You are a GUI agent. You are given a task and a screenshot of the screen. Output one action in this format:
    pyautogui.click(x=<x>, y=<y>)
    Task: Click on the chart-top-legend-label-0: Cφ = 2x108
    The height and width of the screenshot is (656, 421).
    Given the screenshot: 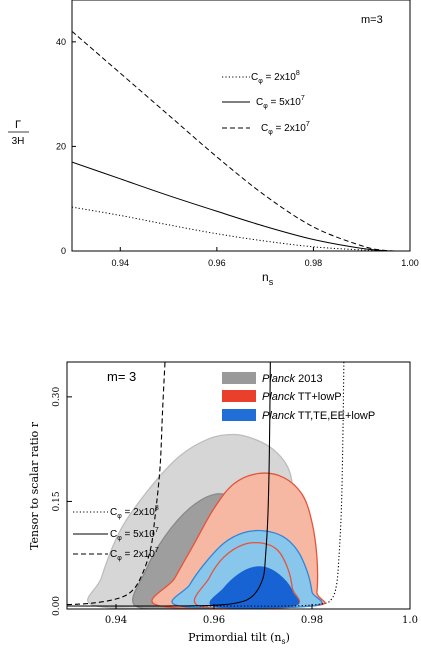 What is the action you would take?
    pyautogui.click(x=275, y=77)
    